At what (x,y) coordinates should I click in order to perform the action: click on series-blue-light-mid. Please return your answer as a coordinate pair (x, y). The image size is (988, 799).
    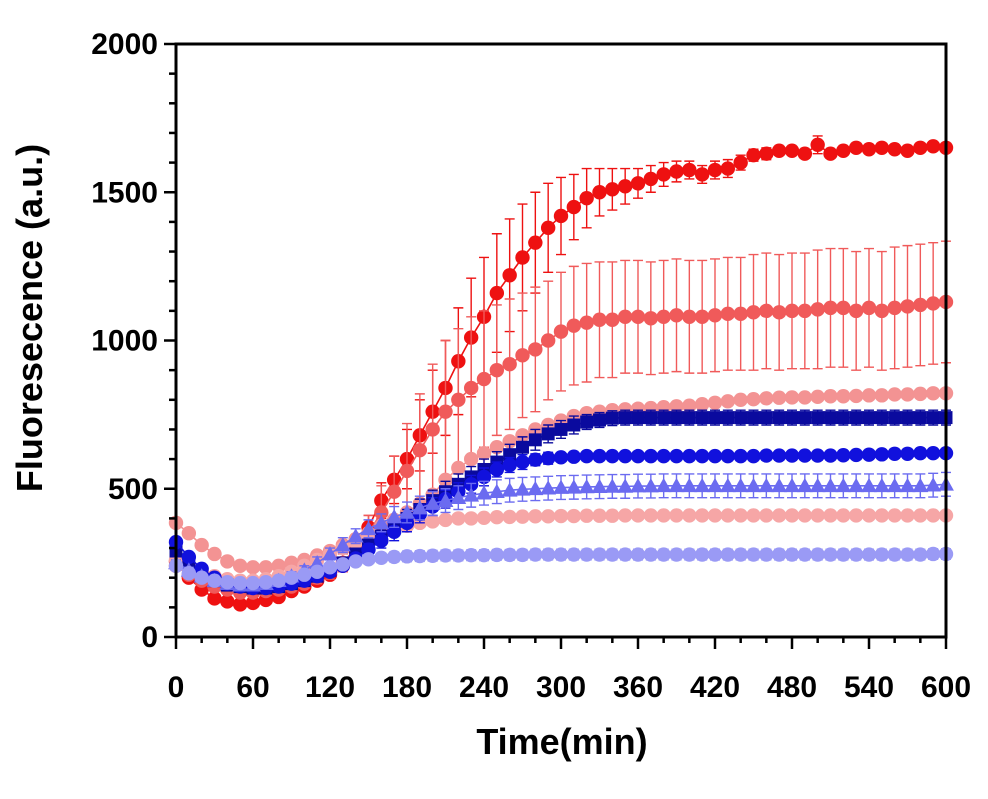
    Looking at the image, I should click on (561, 531).